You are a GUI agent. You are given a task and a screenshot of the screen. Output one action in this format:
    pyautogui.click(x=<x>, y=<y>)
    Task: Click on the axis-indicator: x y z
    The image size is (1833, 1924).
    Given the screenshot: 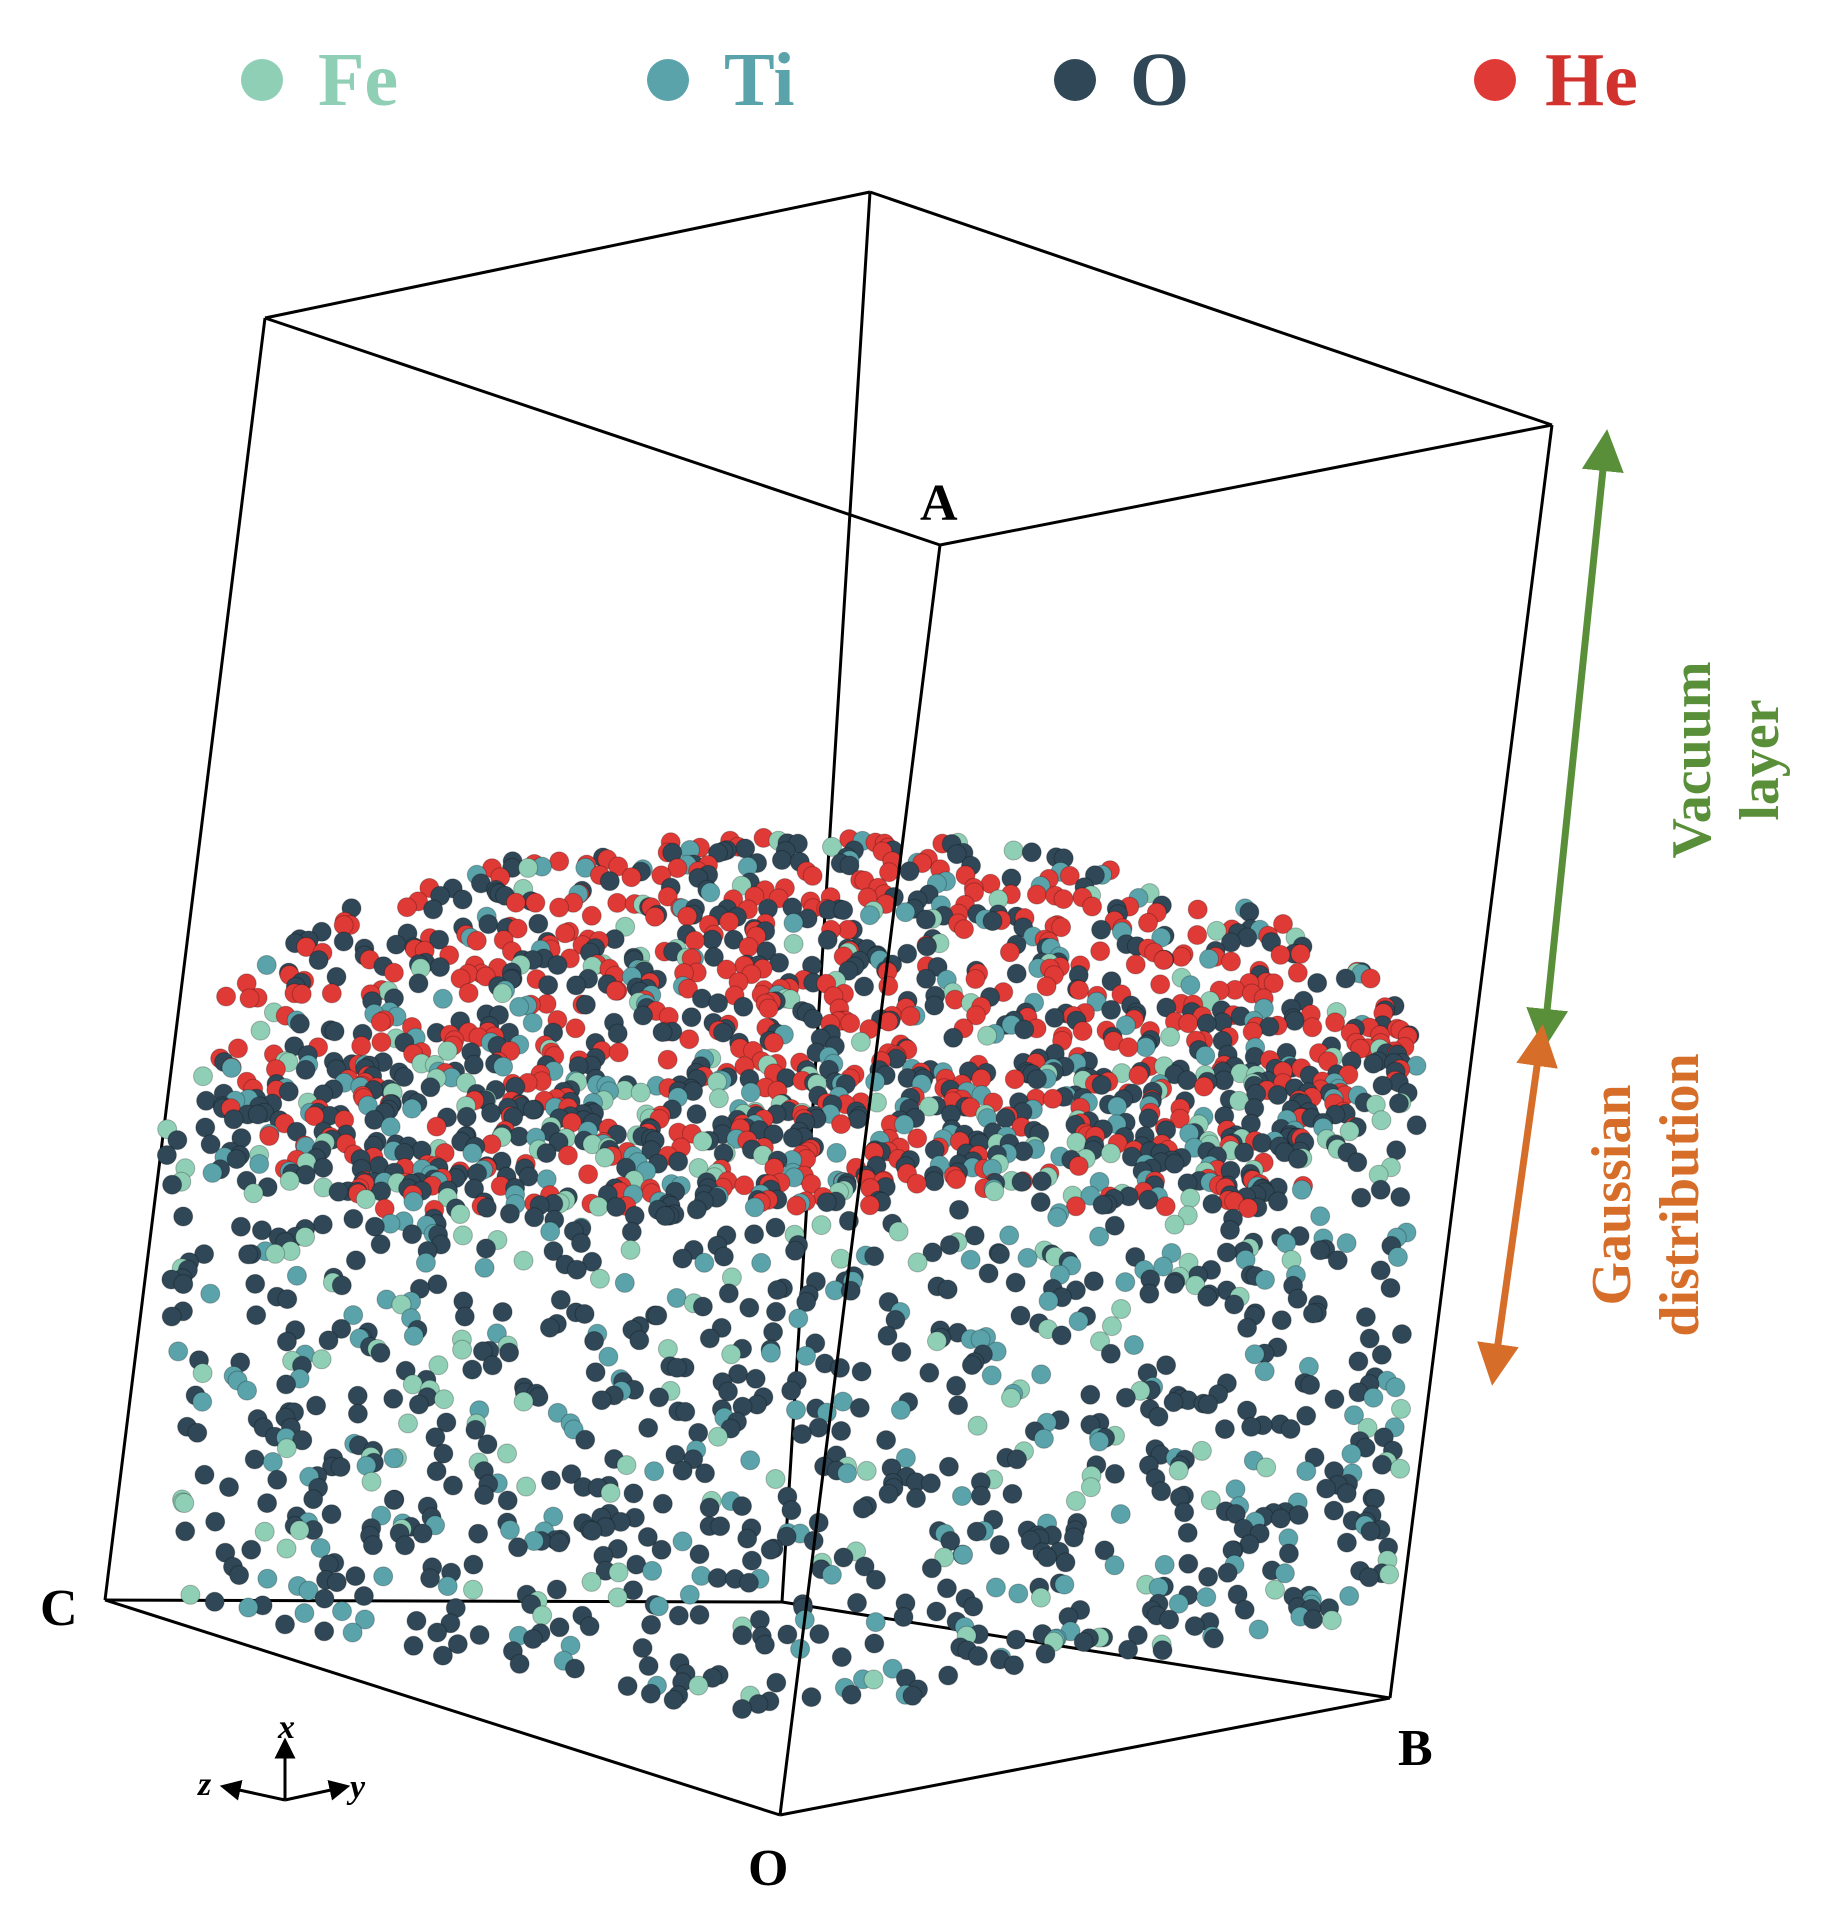 What is the action you would take?
    pyautogui.click(x=281, y=1757)
    